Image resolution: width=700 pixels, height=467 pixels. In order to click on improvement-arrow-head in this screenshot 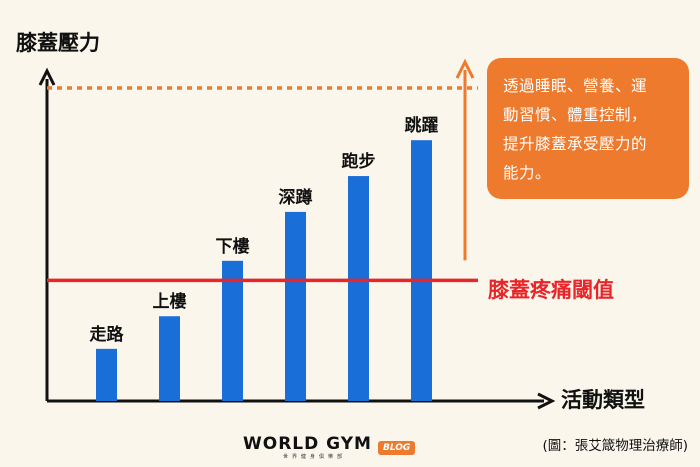, I will do `click(465, 68)`.